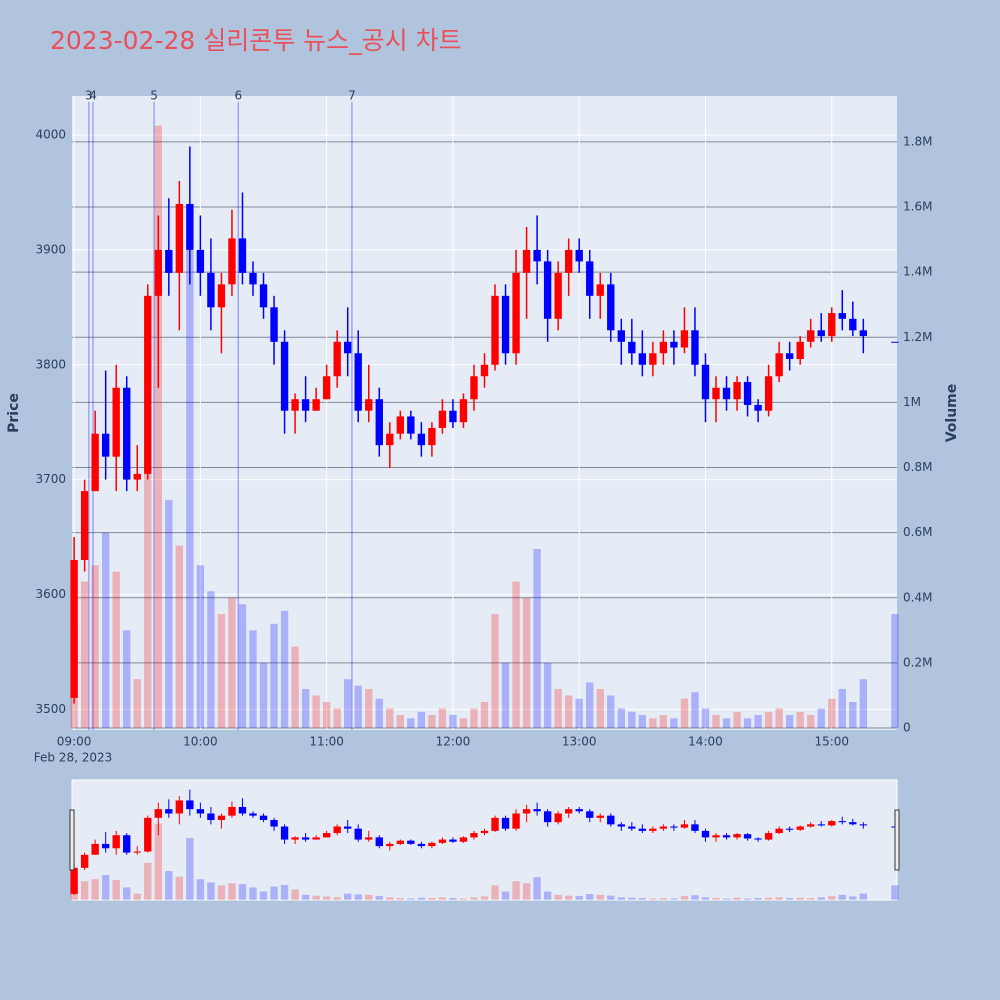 This screenshot has width=1000, height=1000. Describe the element at coordinates (50, 249) in the screenshot. I see `y-tick-label: 3900` at that location.